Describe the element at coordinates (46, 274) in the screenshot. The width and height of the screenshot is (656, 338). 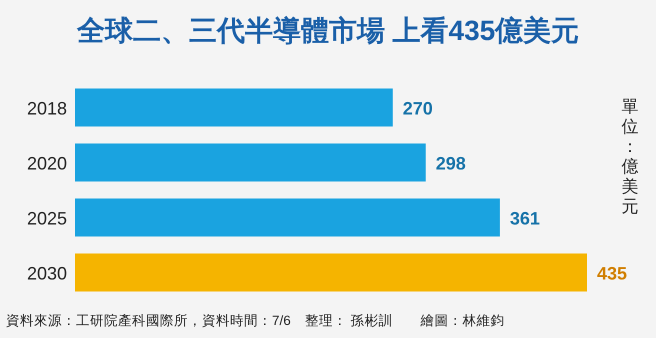
I see `y-tick-label: 2030` at that location.